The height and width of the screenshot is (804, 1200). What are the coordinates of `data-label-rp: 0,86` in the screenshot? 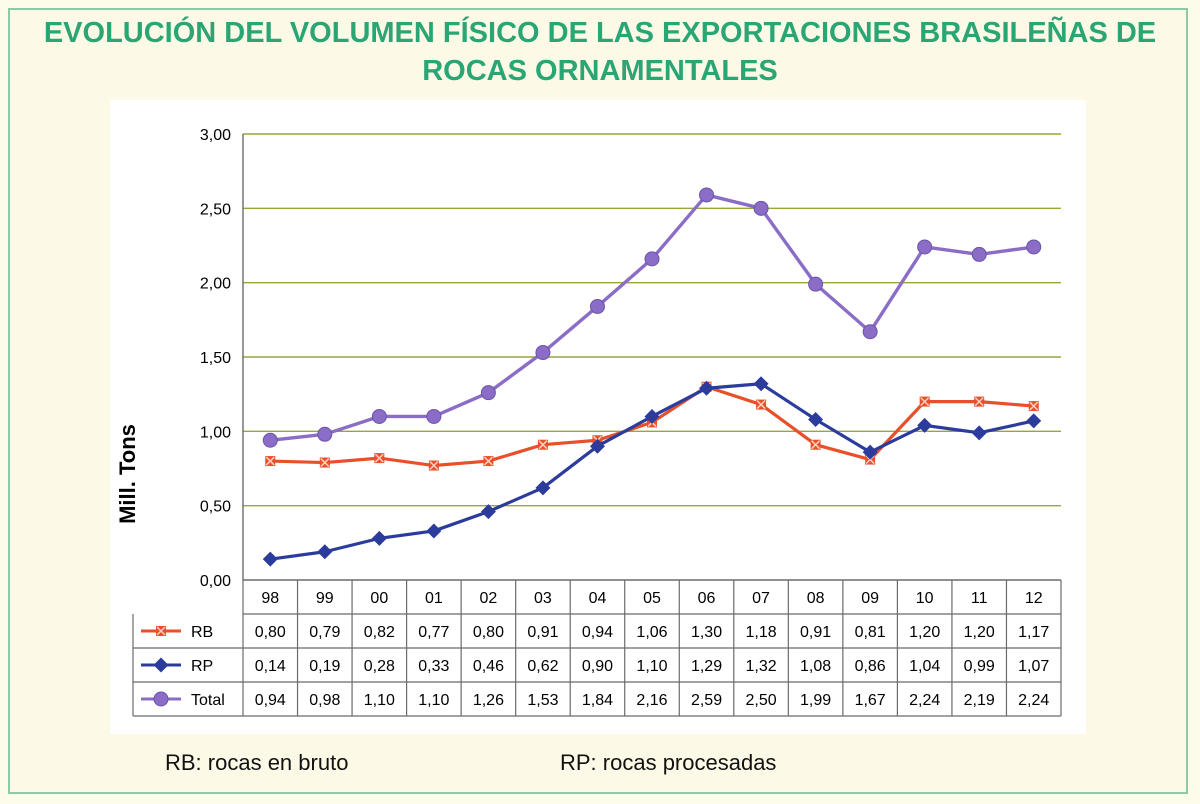 It's located at (870, 666).